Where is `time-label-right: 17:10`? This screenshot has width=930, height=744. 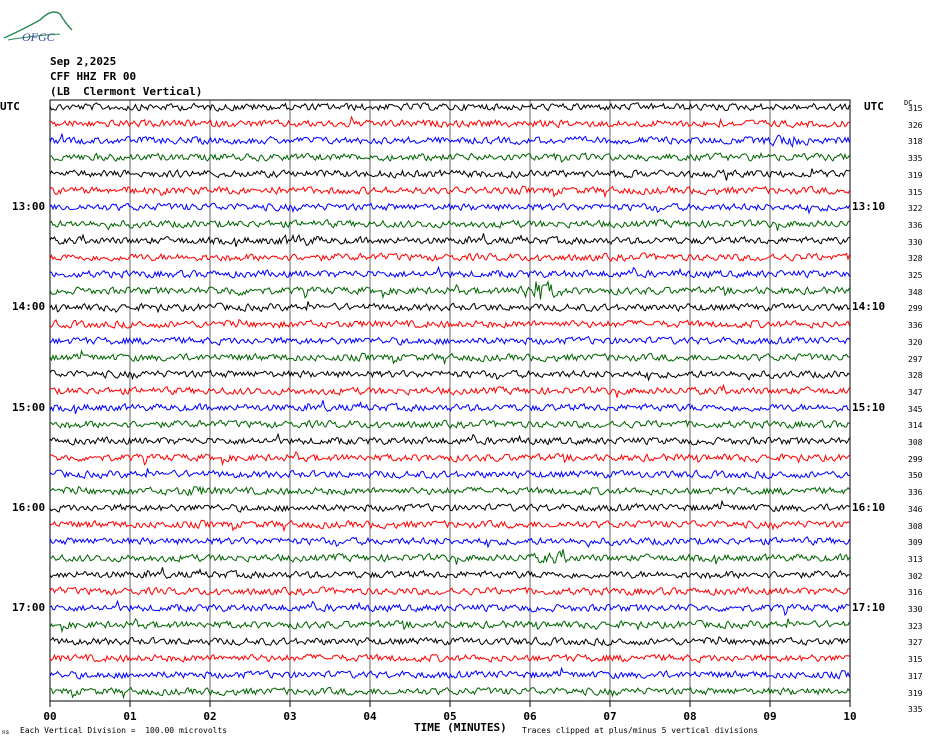
time-label-right: 17:10 is located at coordinates (869, 607).